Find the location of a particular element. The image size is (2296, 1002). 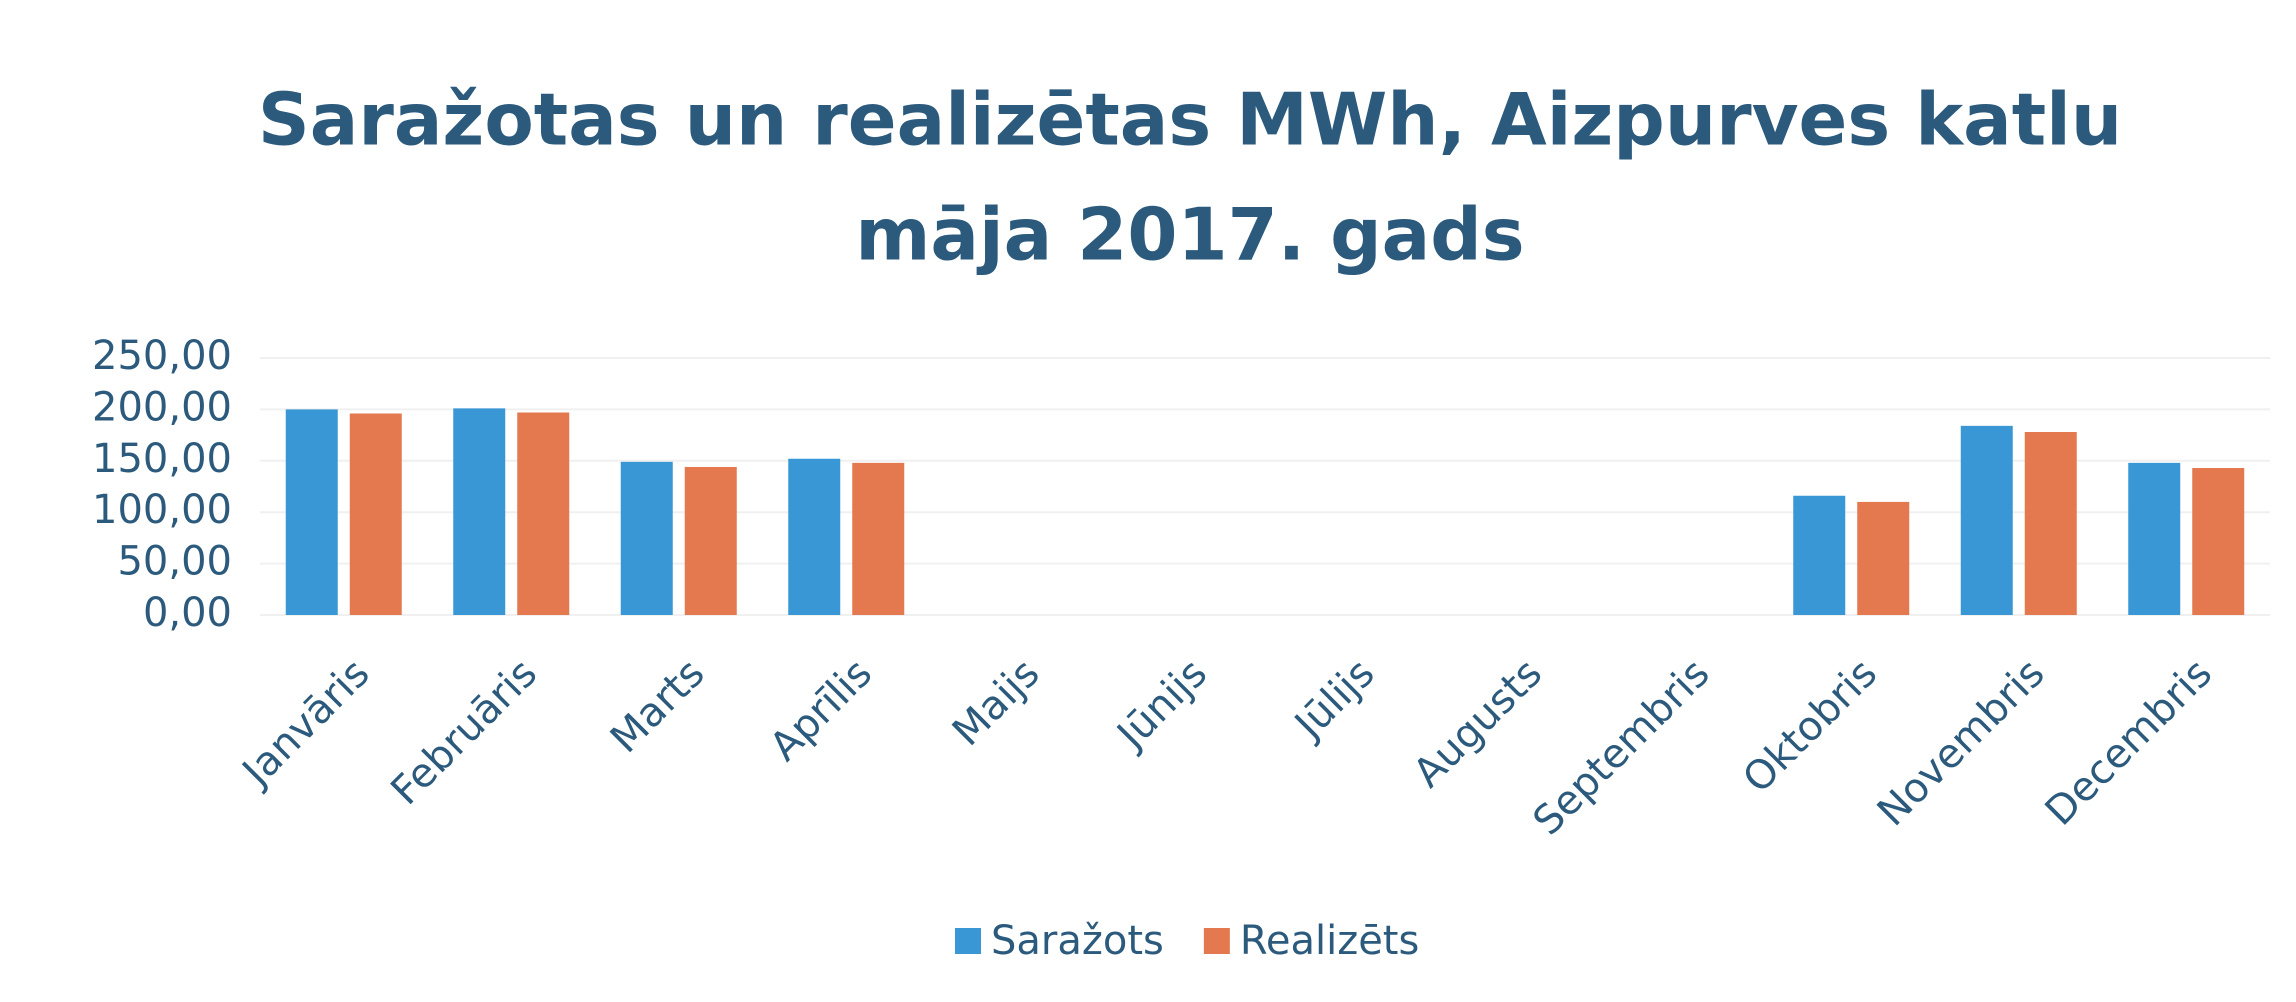

legend-label: Realizēts is located at coordinates (1329, 941).